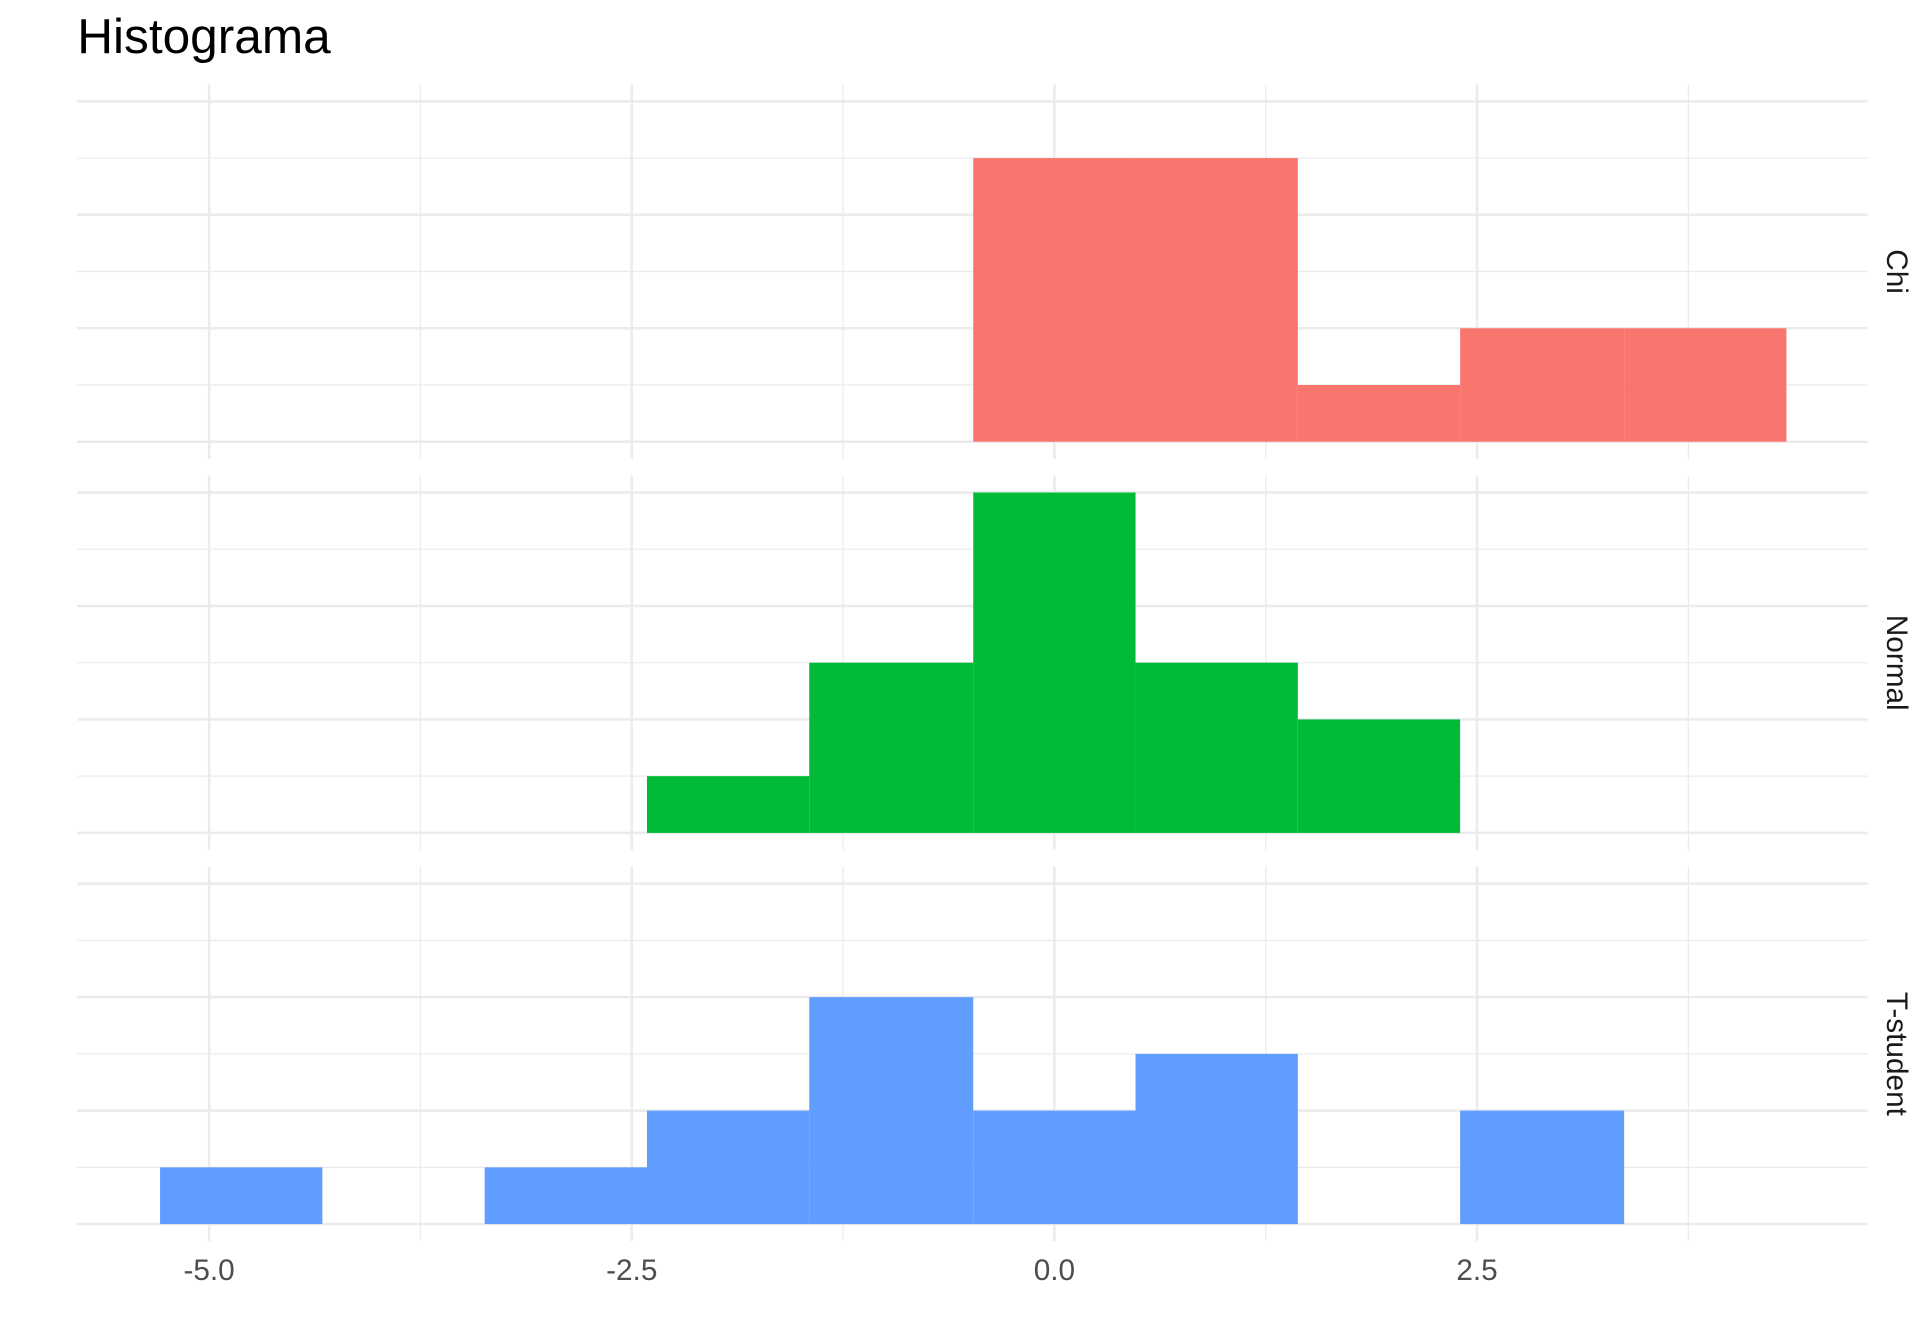  What do you see at coordinates (208, 1270) in the screenshot?
I see `x-tick-label: -5.0` at bounding box center [208, 1270].